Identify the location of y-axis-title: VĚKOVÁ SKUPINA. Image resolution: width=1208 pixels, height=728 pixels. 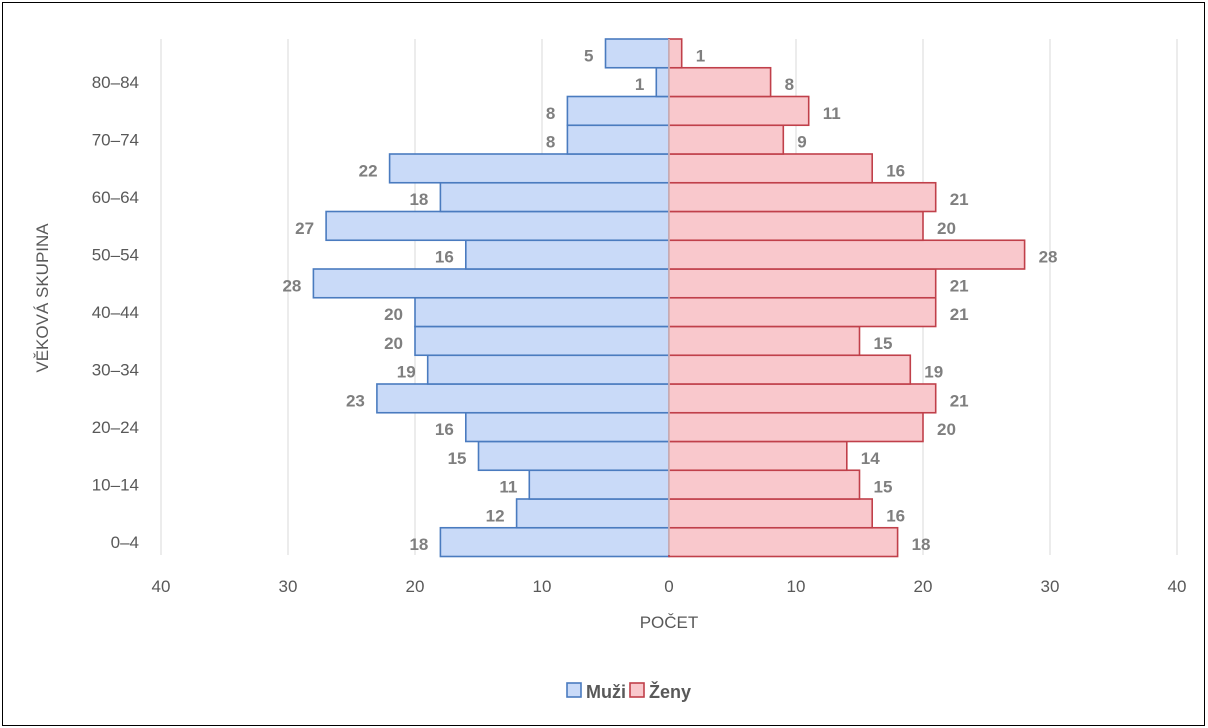
(42, 298).